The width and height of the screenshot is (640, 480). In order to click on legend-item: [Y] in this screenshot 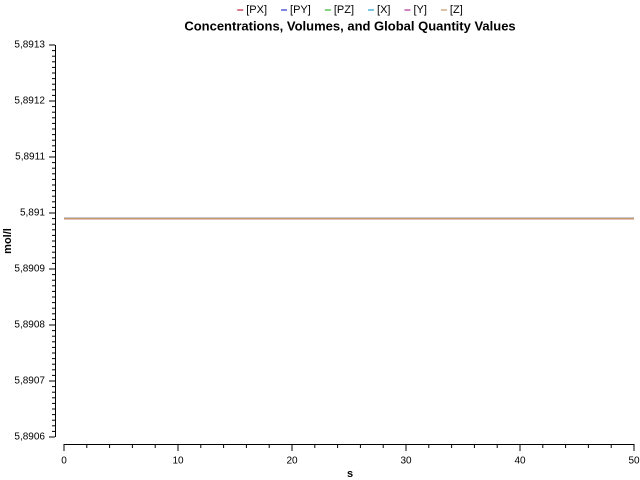, I will do `click(415, 10)`.